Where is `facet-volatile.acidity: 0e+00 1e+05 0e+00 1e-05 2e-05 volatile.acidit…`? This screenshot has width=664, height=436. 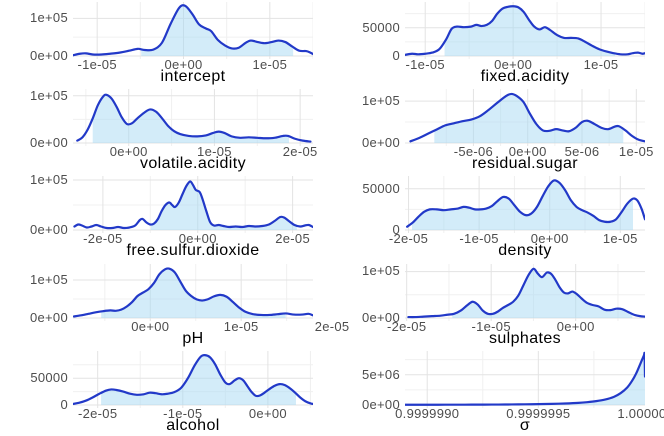
facet-volatile.acidity: 0e+00 1e+05 0e+00 1e-05 2e-05 volatile.acidit… is located at coordinates (166, 130).